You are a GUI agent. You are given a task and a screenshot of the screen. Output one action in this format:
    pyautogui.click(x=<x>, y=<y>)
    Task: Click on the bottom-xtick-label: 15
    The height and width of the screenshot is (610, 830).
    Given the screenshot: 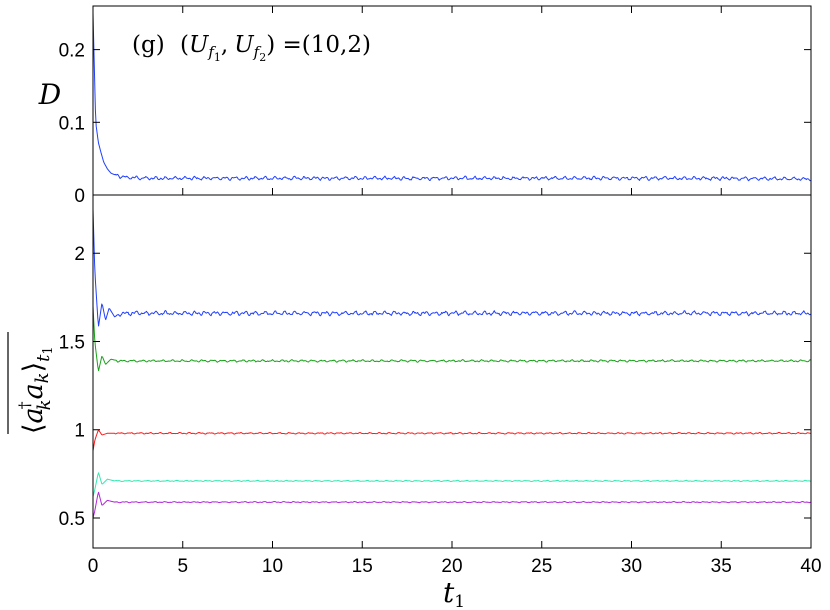 What is the action you would take?
    pyautogui.click(x=362, y=566)
    